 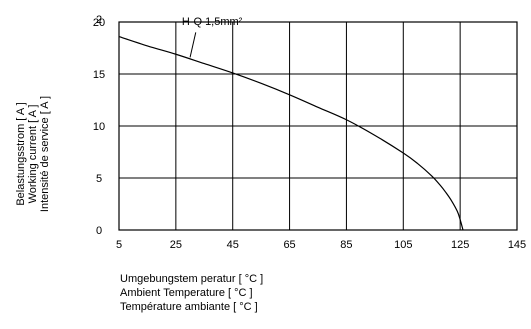 I want to click on x-tick-label: 45, so click(x=233, y=245).